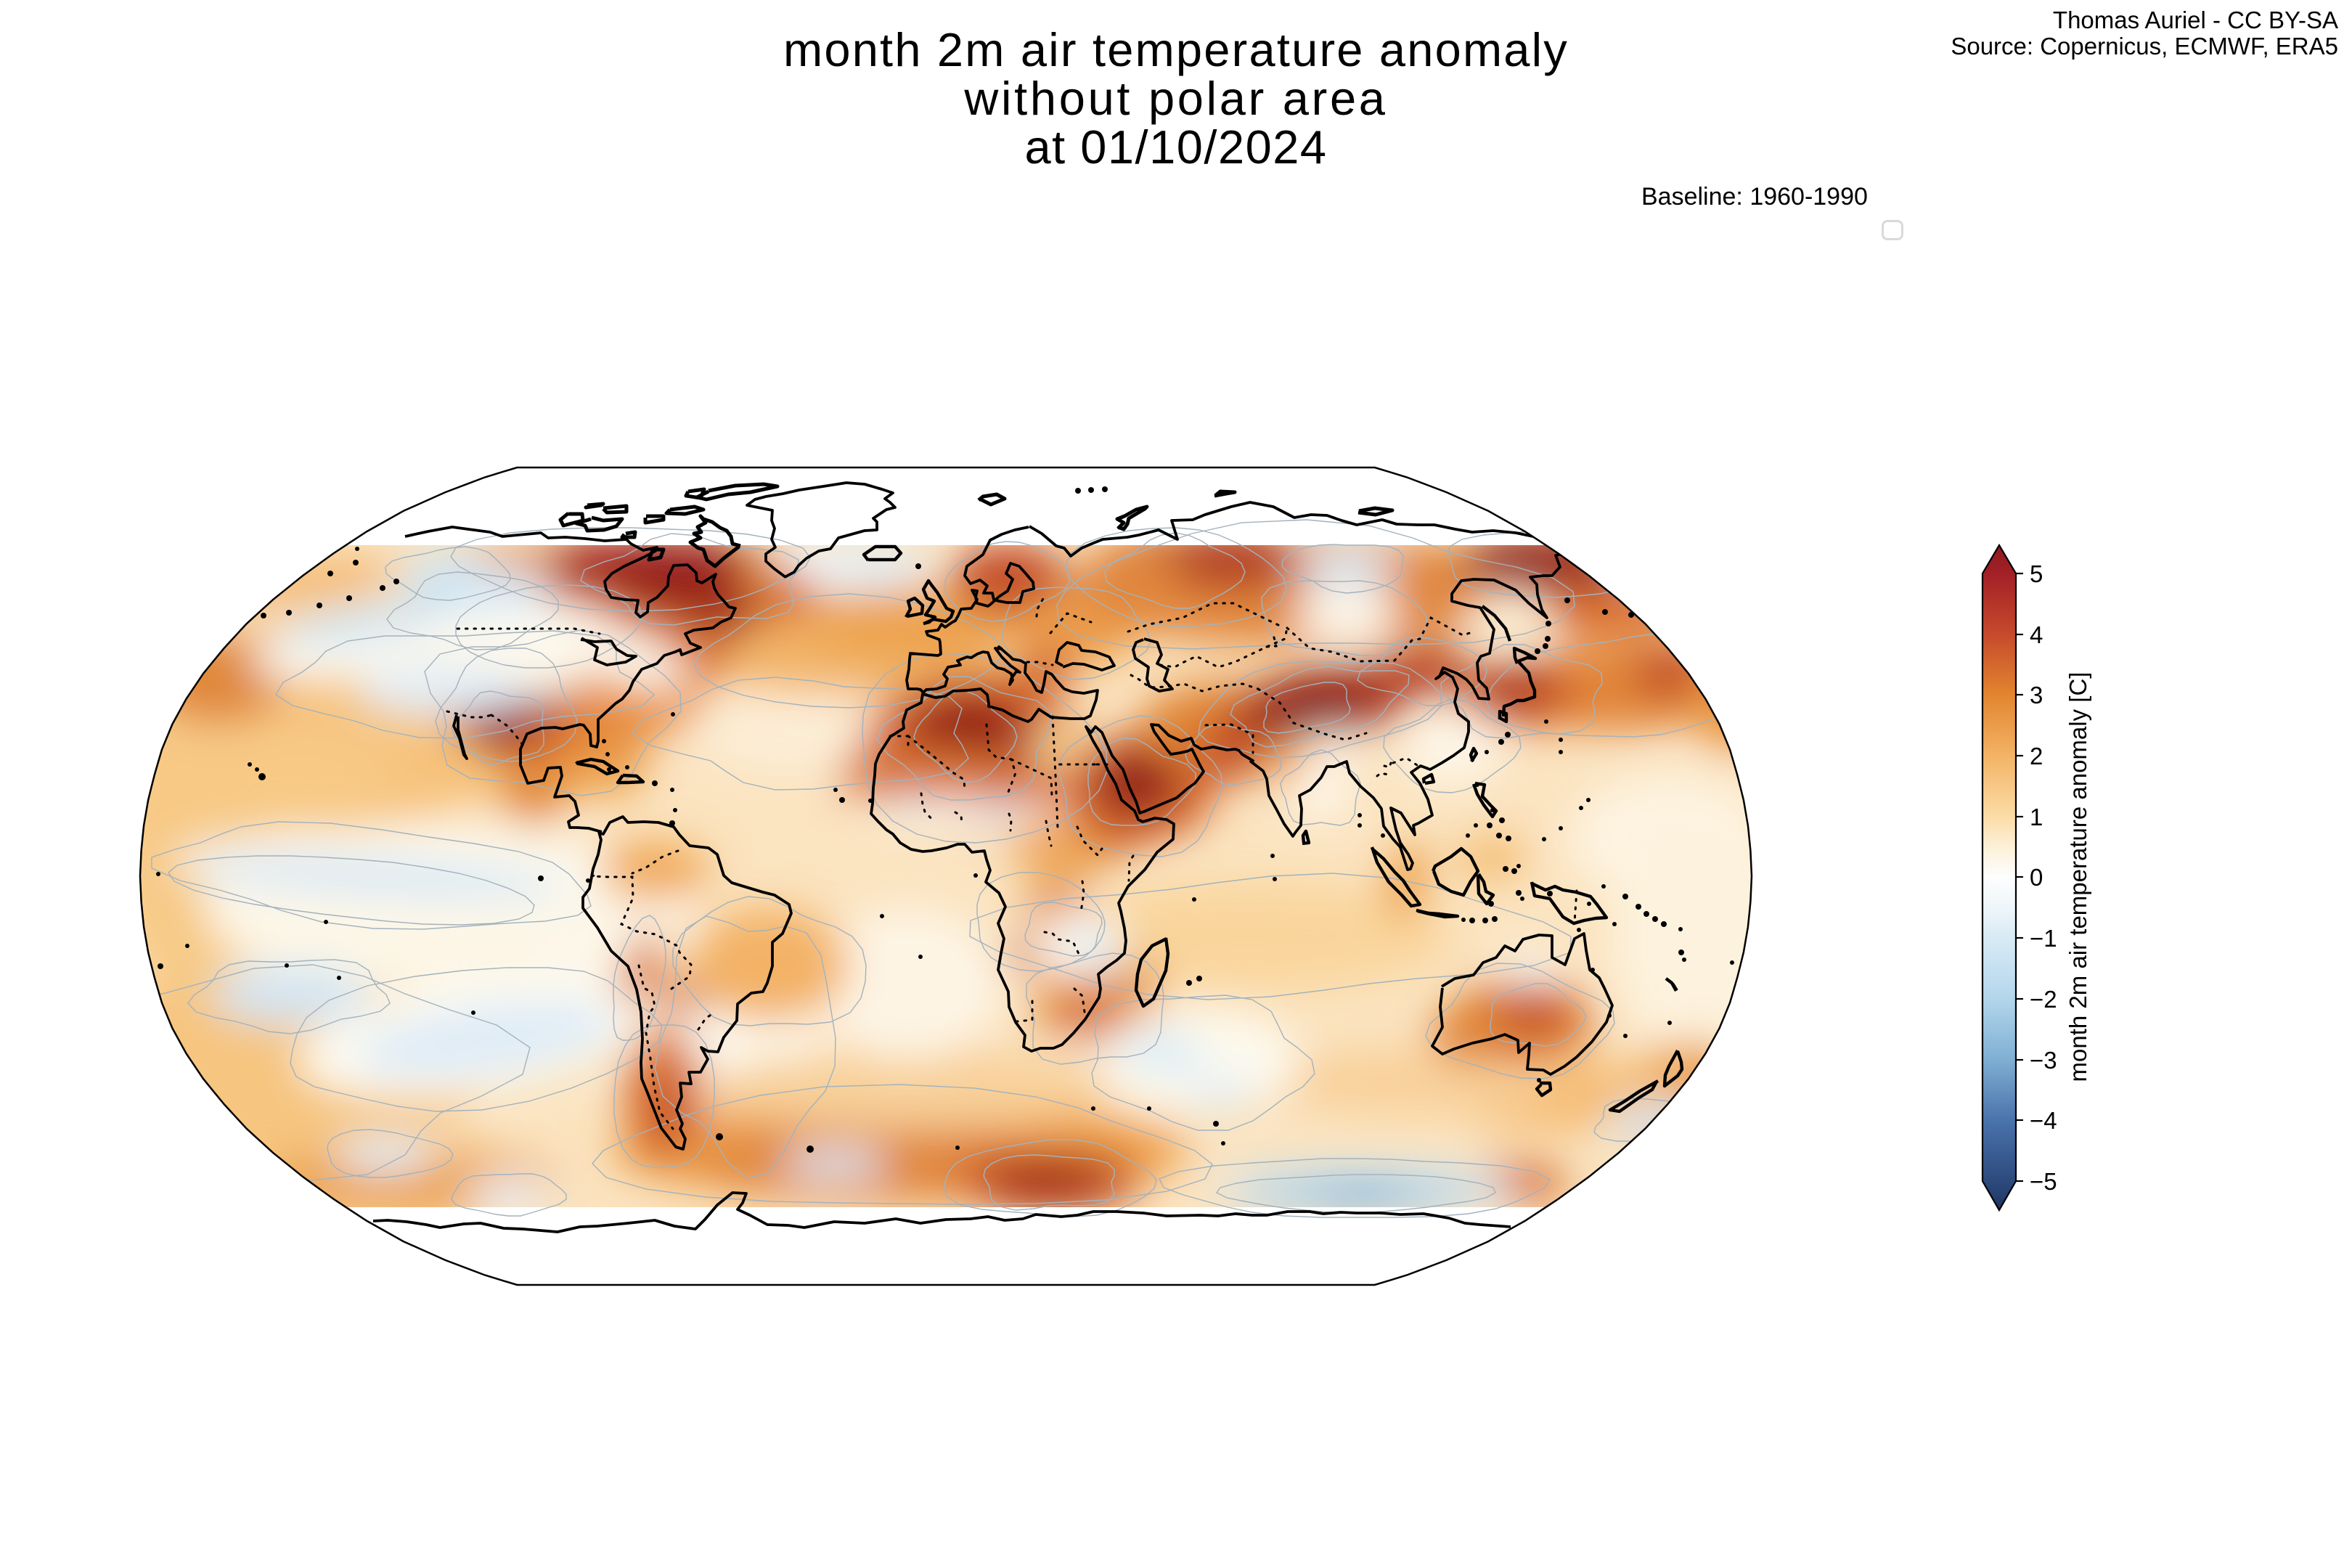 The width and height of the screenshot is (2352, 1568). I want to click on svg-text: −3, so click(2044, 1061).